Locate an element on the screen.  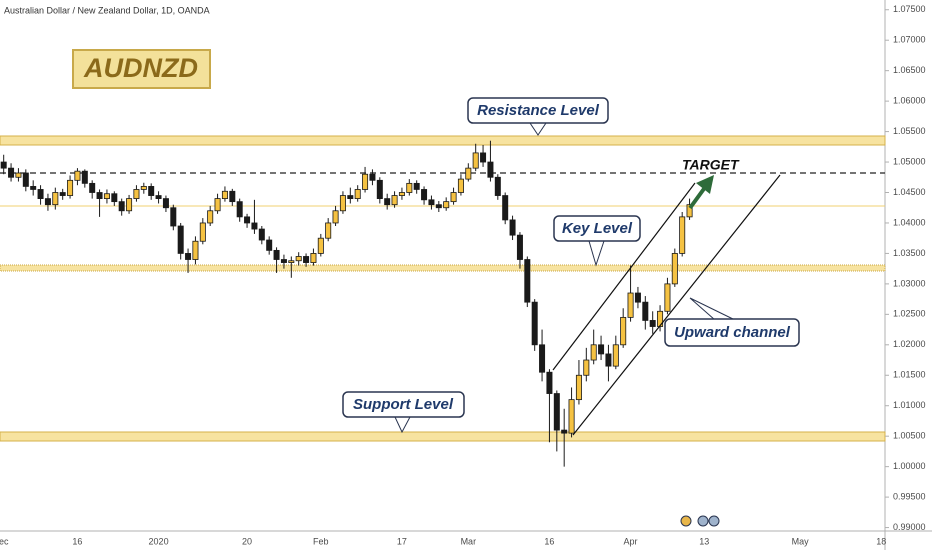
x-tick-label: ec is located at coordinates (4, 541).